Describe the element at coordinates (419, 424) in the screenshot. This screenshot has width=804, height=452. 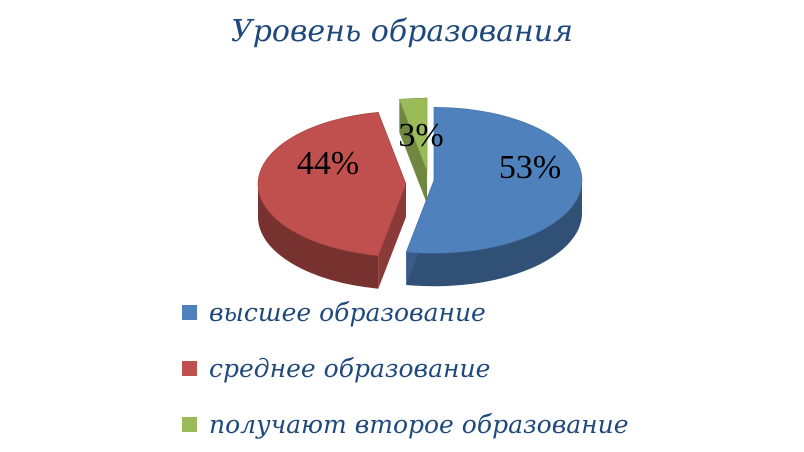
I see `legend-label: получают второе образование` at that location.